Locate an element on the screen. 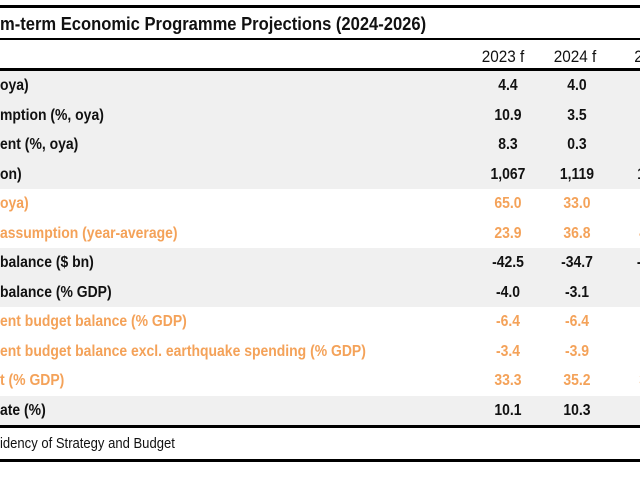  title-rule is located at coordinates (320, 39).